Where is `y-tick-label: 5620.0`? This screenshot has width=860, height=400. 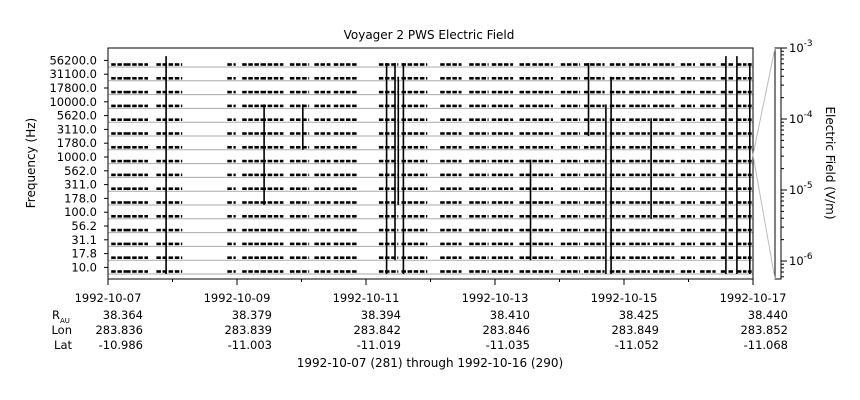
y-tick-label: 5620.0 is located at coordinates (77, 116).